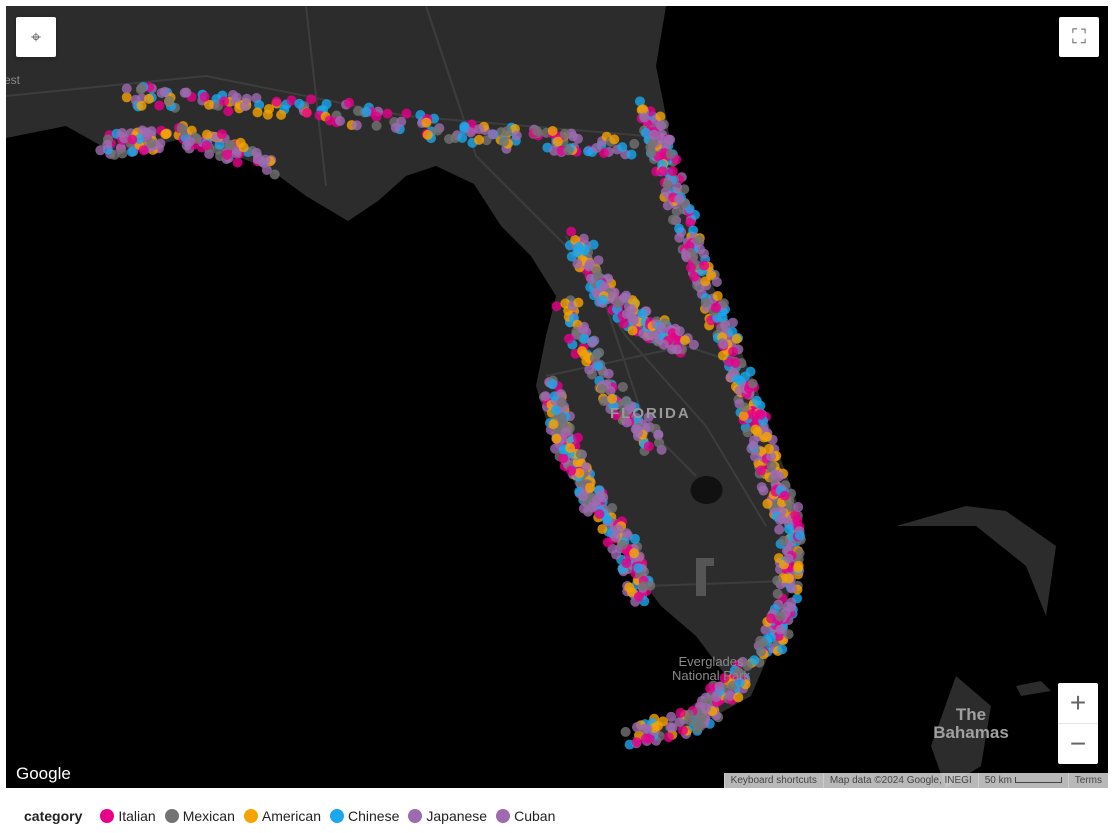 This screenshot has height=833, width=1115. What do you see at coordinates (36, 37) in the screenshot?
I see `my-location-button: ⌖` at bounding box center [36, 37].